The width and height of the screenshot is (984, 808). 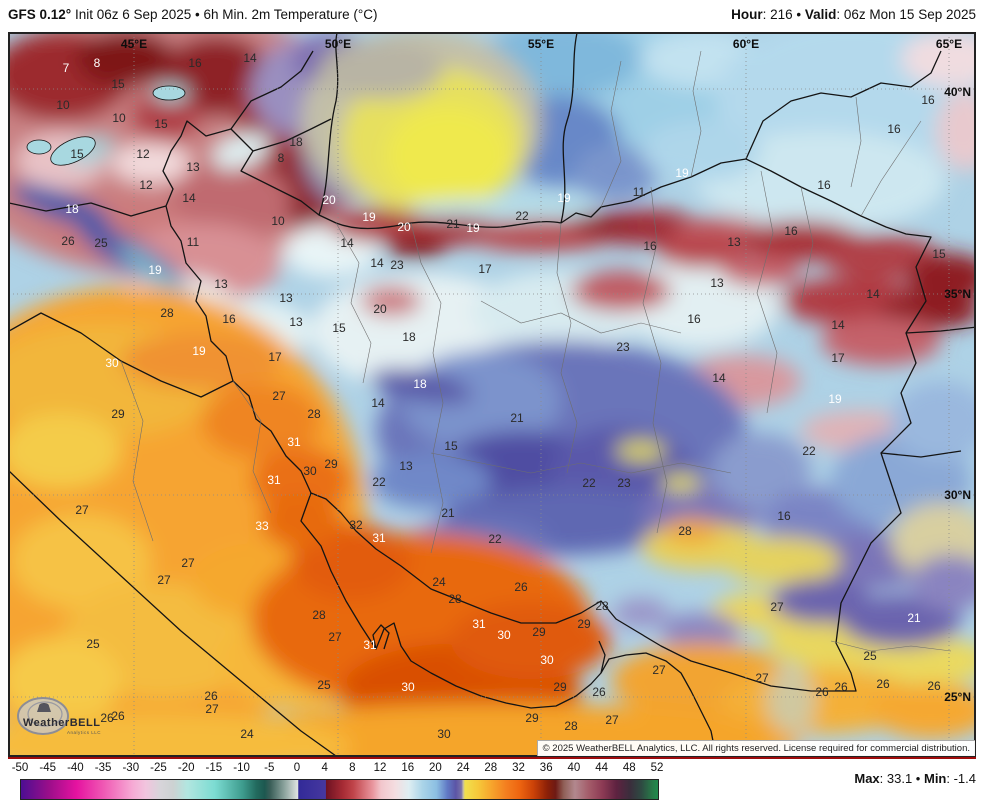 What do you see at coordinates (463, 768) in the screenshot?
I see `colorbar-tick: 24` at bounding box center [463, 768].